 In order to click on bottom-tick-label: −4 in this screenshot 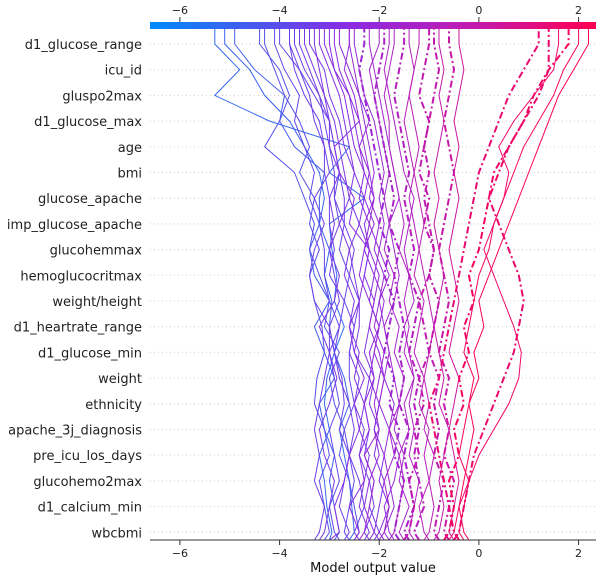, I will do `click(279, 553)`.